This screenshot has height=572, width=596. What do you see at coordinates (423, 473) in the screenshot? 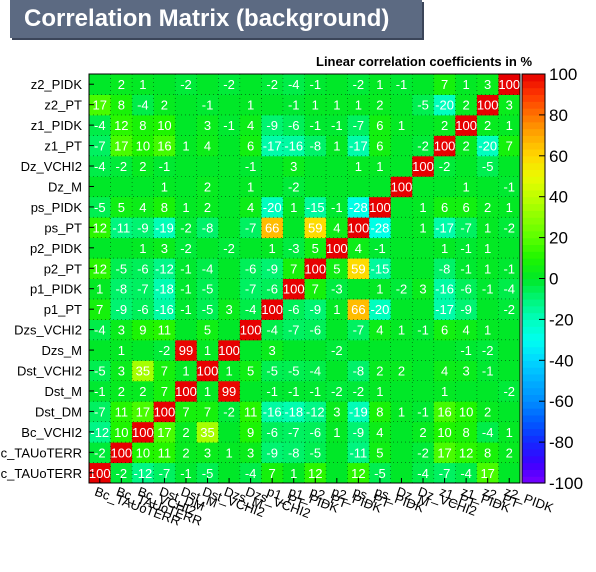
I see `cell-value-label: -4` at bounding box center [423, 473].